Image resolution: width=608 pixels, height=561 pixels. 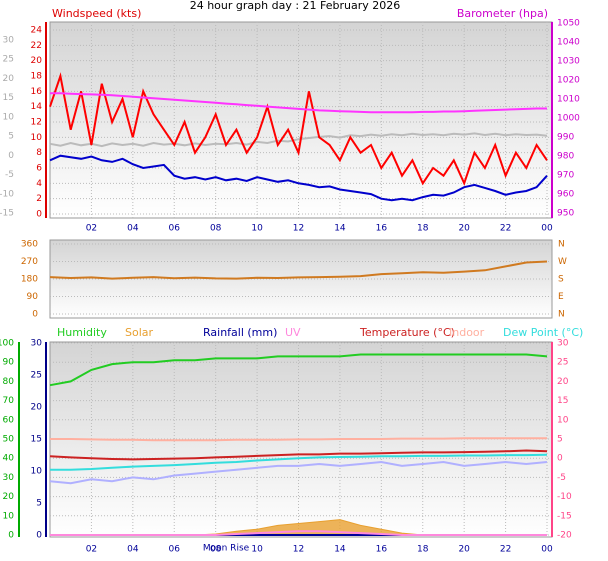 What do you see at coordinates (7, 194) in the screenshot?
I see `y3-tick-label: -10` at bounding box center [7, 194].